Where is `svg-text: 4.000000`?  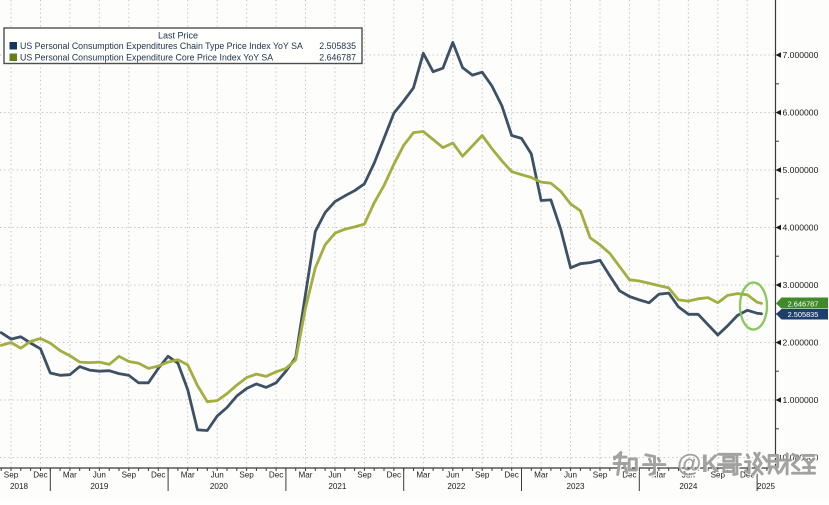 svg-text: 4.000000 is located at coordinates (801, 228).